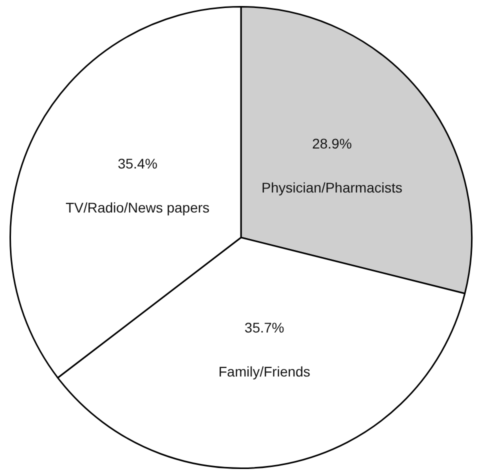  Describe the element at coordinates (264, 327) in the screenshot. I see `data-label: 35.7%` at that location.